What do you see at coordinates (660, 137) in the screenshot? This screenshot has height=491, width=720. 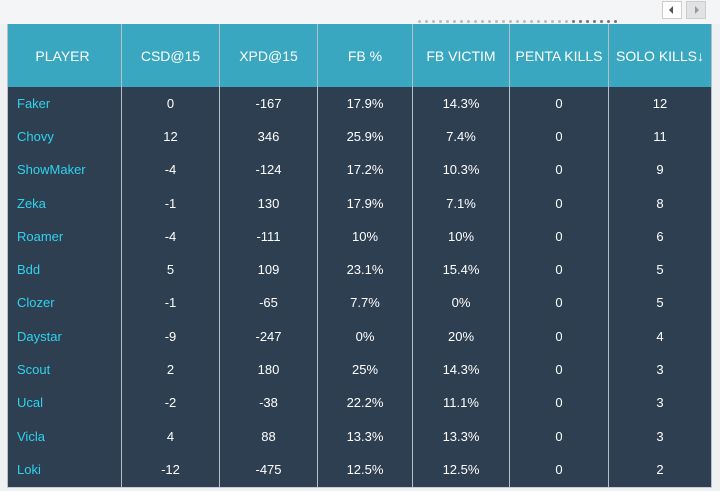 I see `stat-cell: 11` at bounding box center [660, 137].